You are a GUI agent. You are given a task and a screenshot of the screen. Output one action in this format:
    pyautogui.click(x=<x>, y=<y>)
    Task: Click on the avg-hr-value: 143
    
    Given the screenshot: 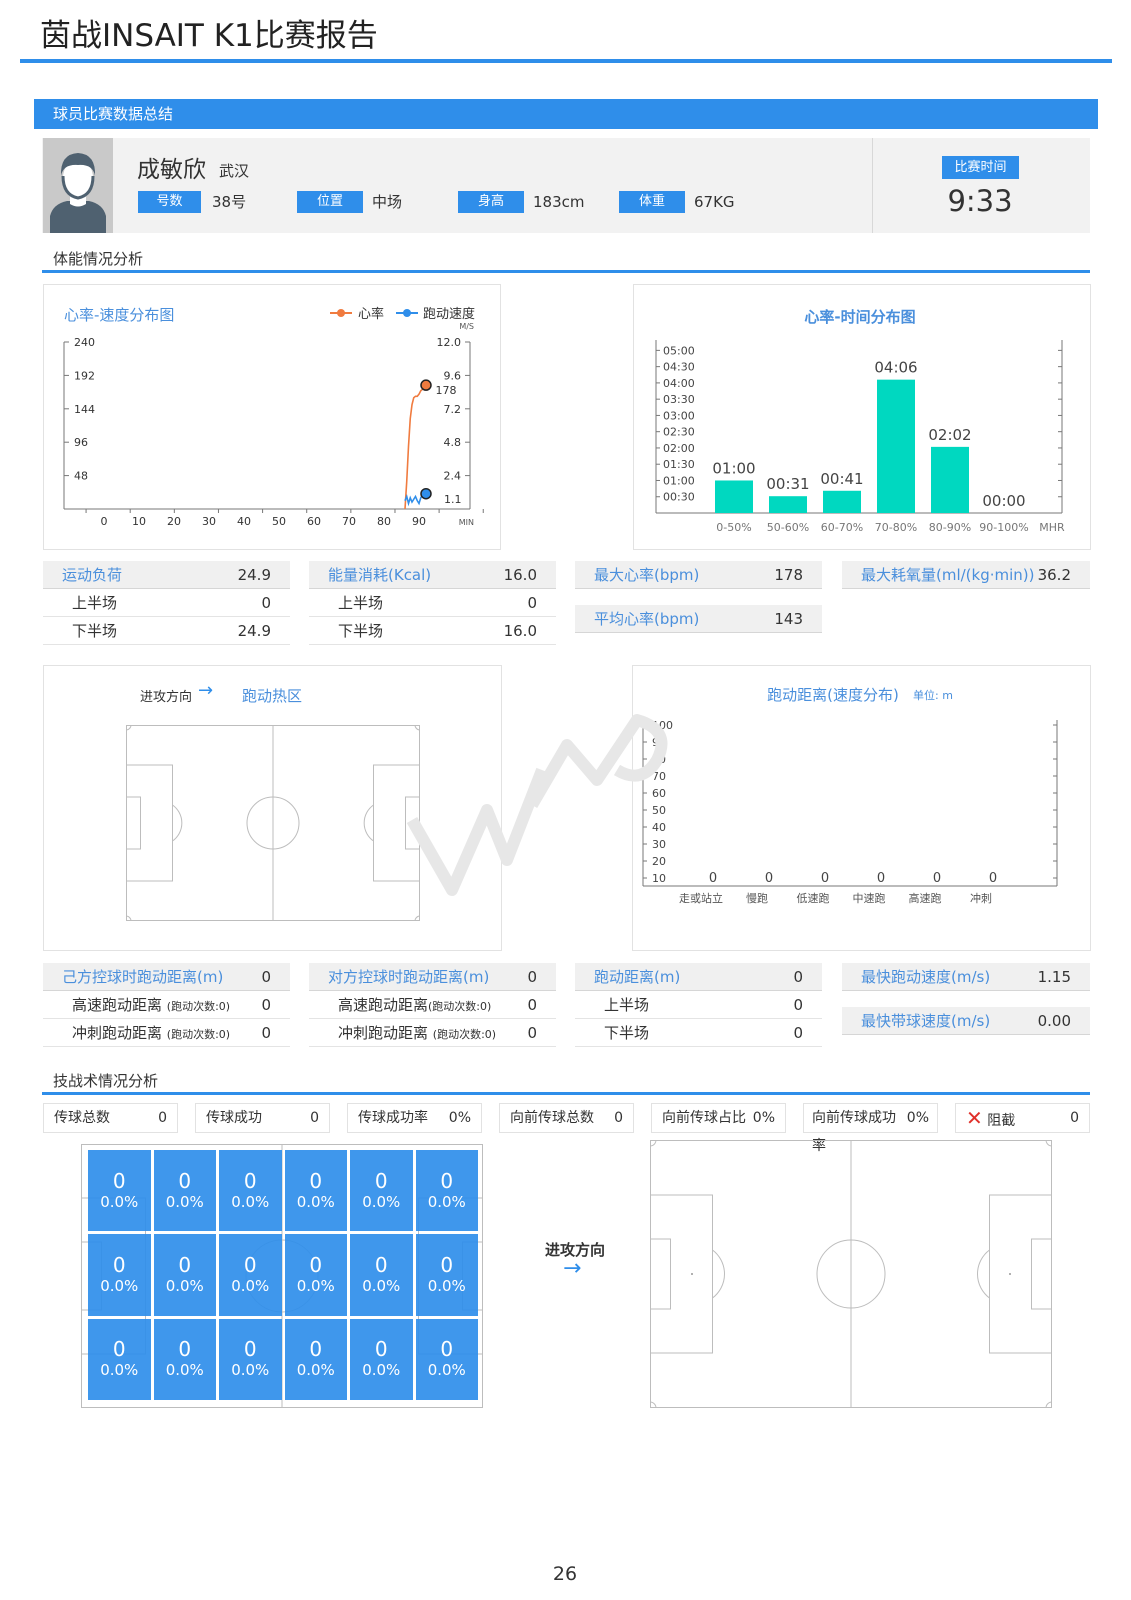 What is the action you would take?
    pyautogui.click(x=788, y=619)
    